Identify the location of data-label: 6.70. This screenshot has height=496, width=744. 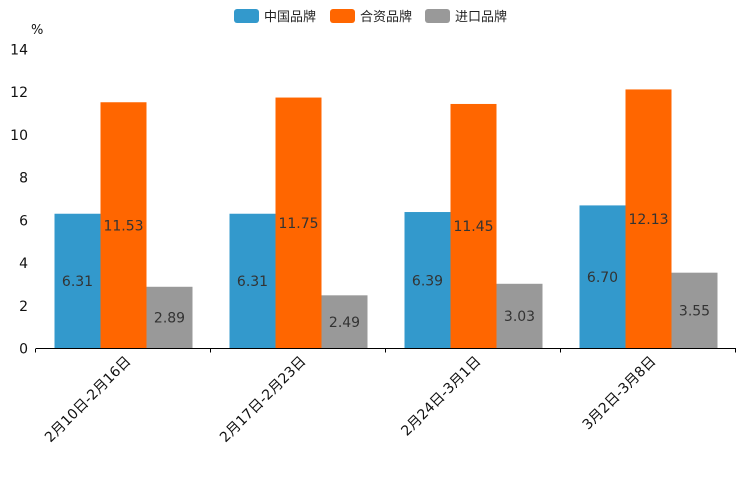
(602, 278).